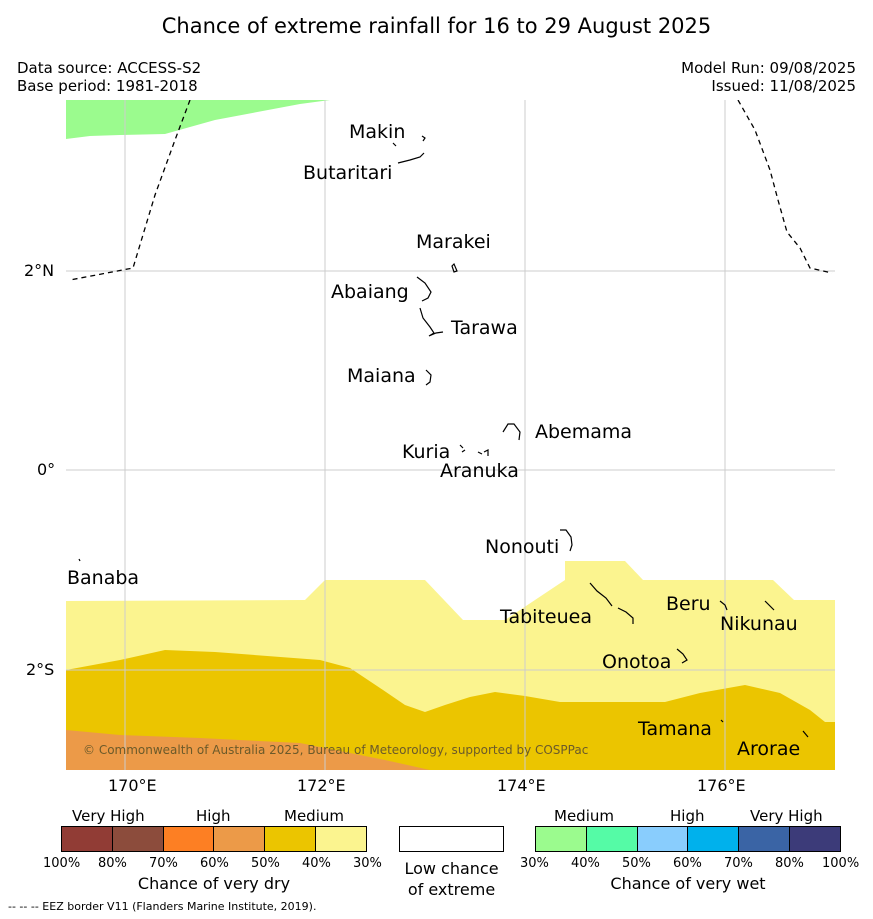 This screenshot has height=919, width=873. I want to click on lat-tick-2n: 2°N, so click(39, 270).